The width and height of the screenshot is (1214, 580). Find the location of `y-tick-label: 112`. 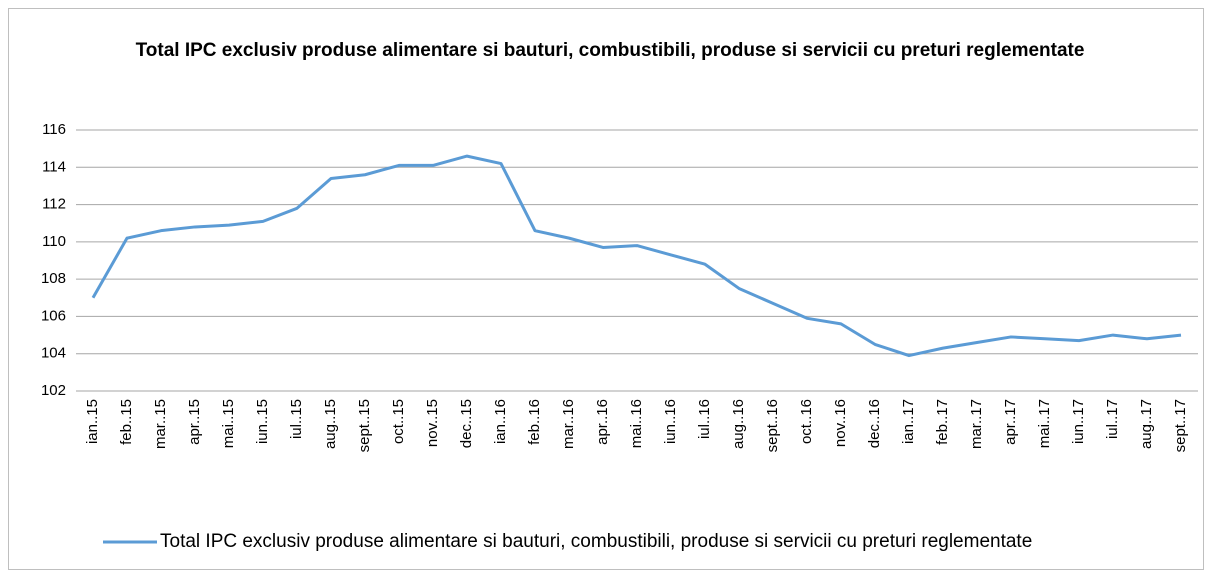

y-tick-label: 112 is located at coordinates (54, 204).